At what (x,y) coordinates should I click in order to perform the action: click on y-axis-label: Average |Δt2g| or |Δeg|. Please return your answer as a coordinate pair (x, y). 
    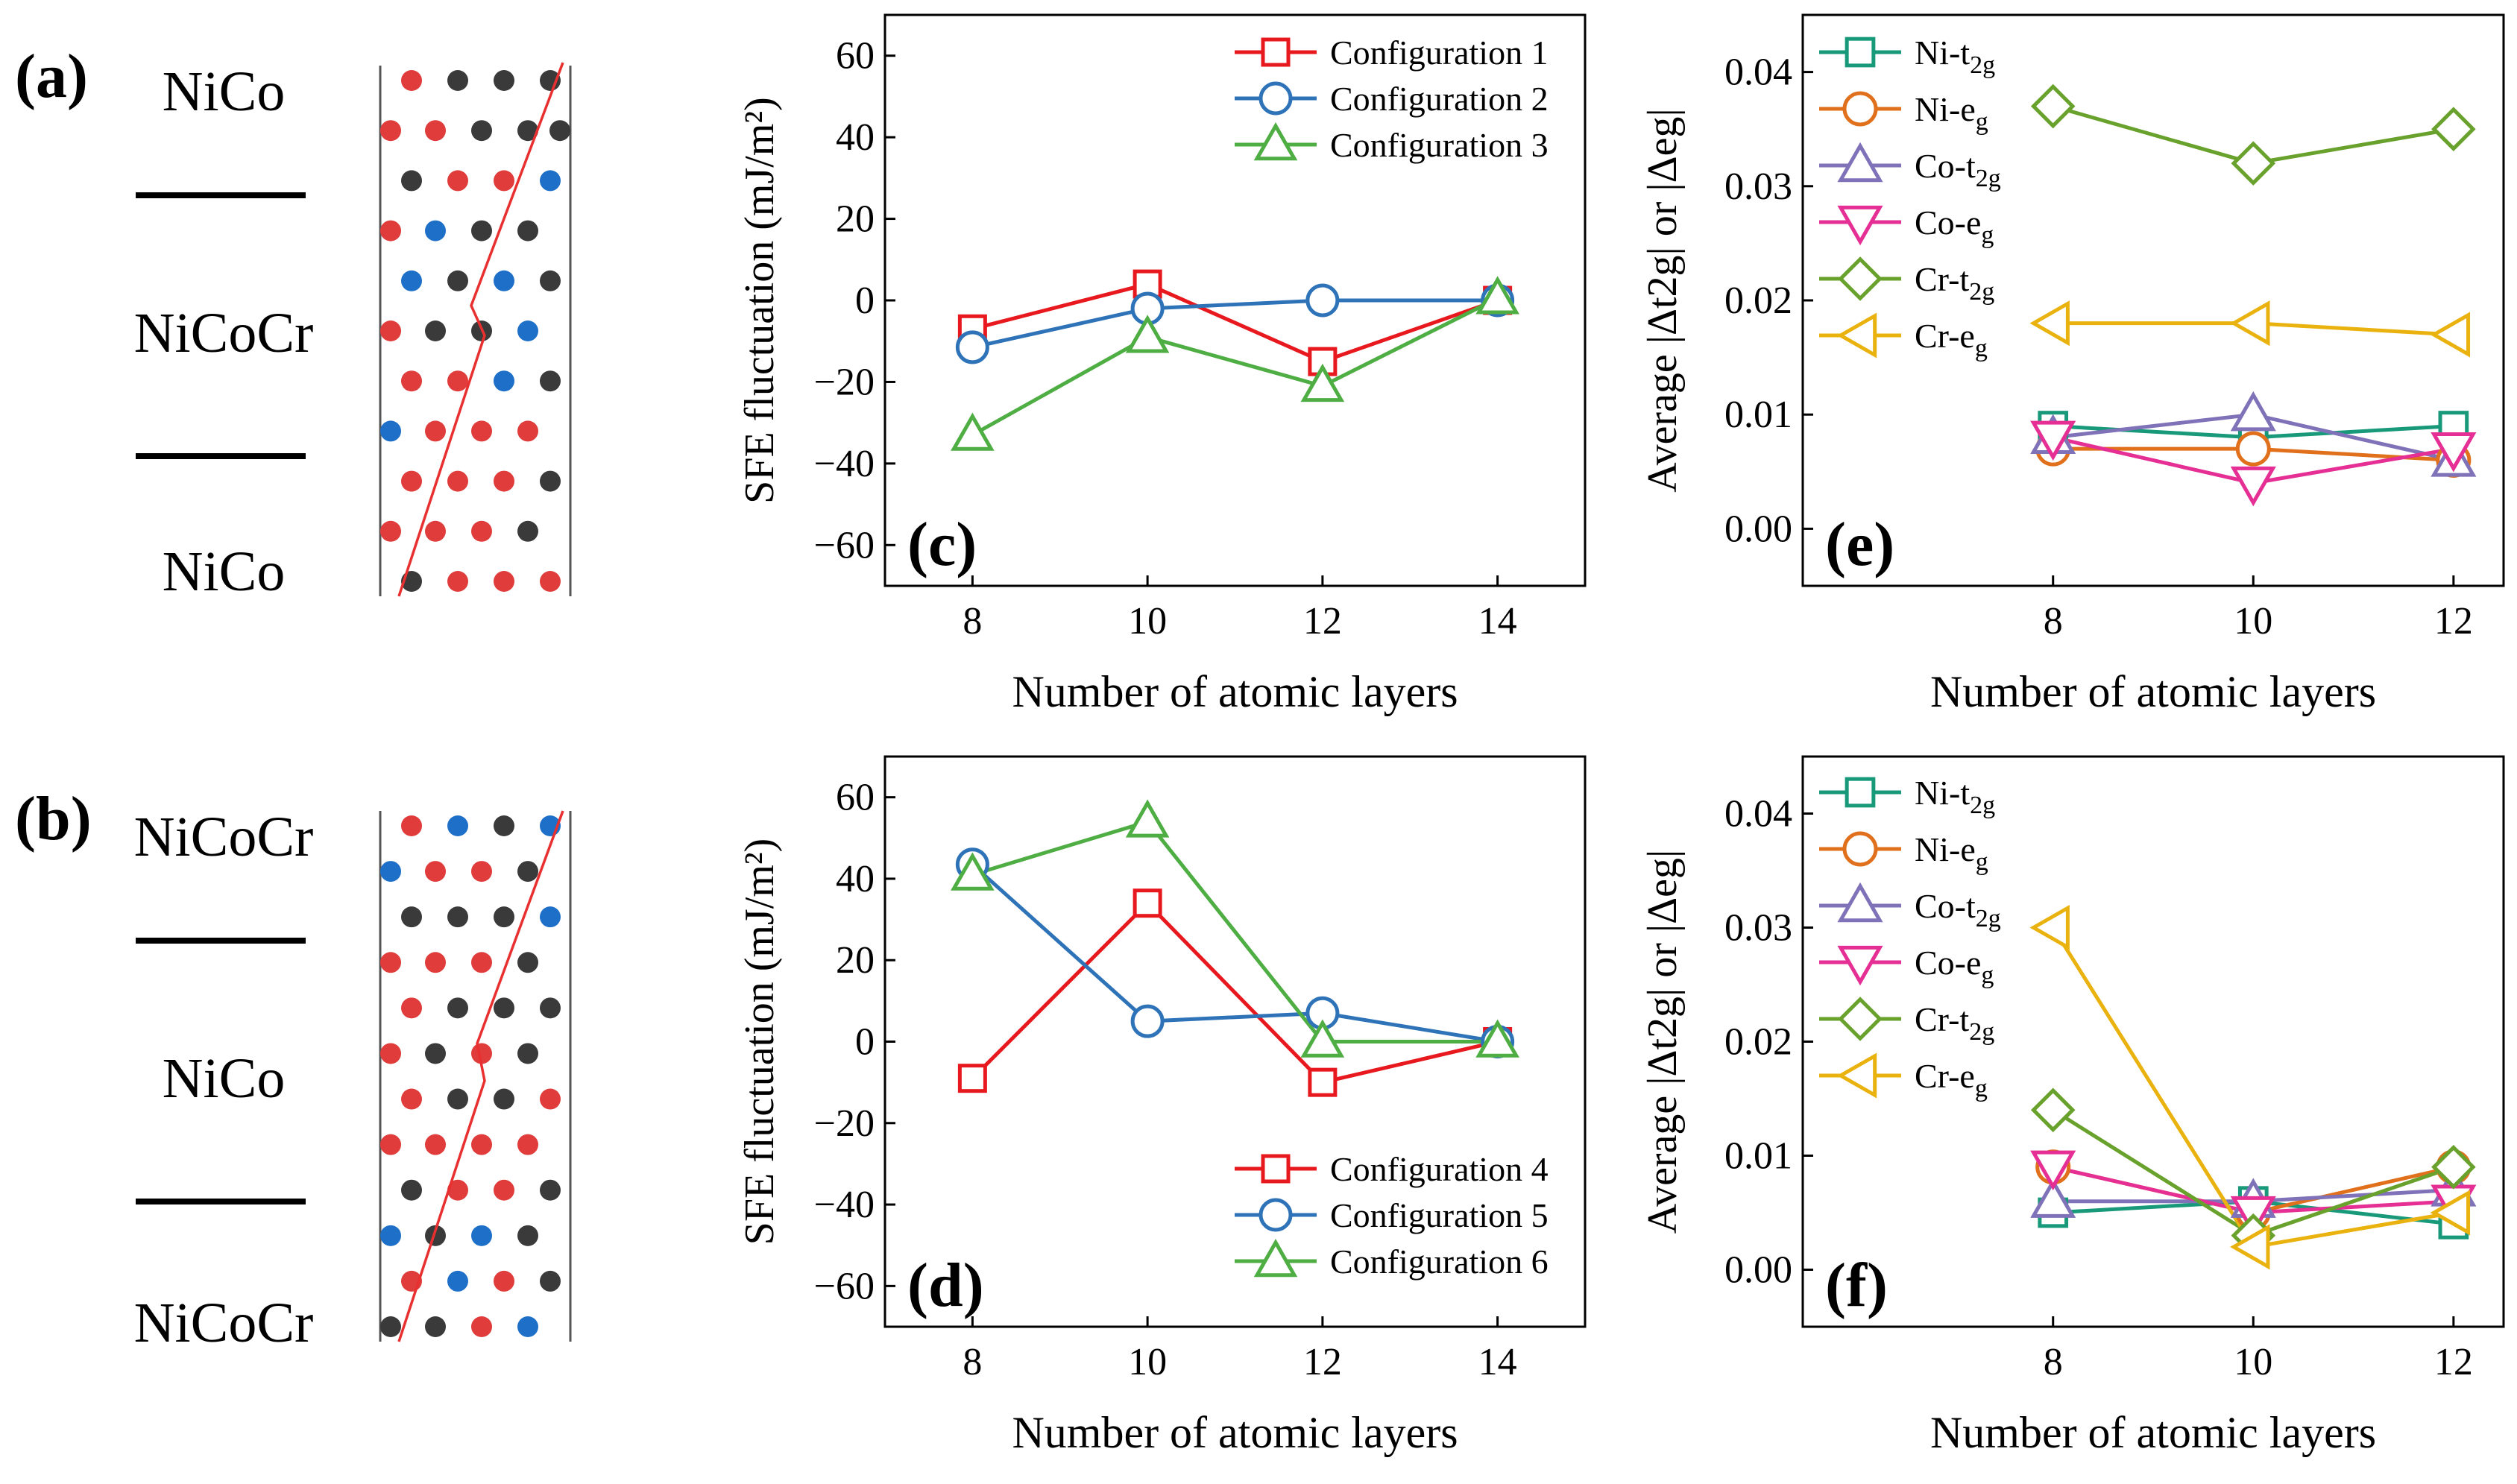
    Looking at the image, I should click on (1662, 300).